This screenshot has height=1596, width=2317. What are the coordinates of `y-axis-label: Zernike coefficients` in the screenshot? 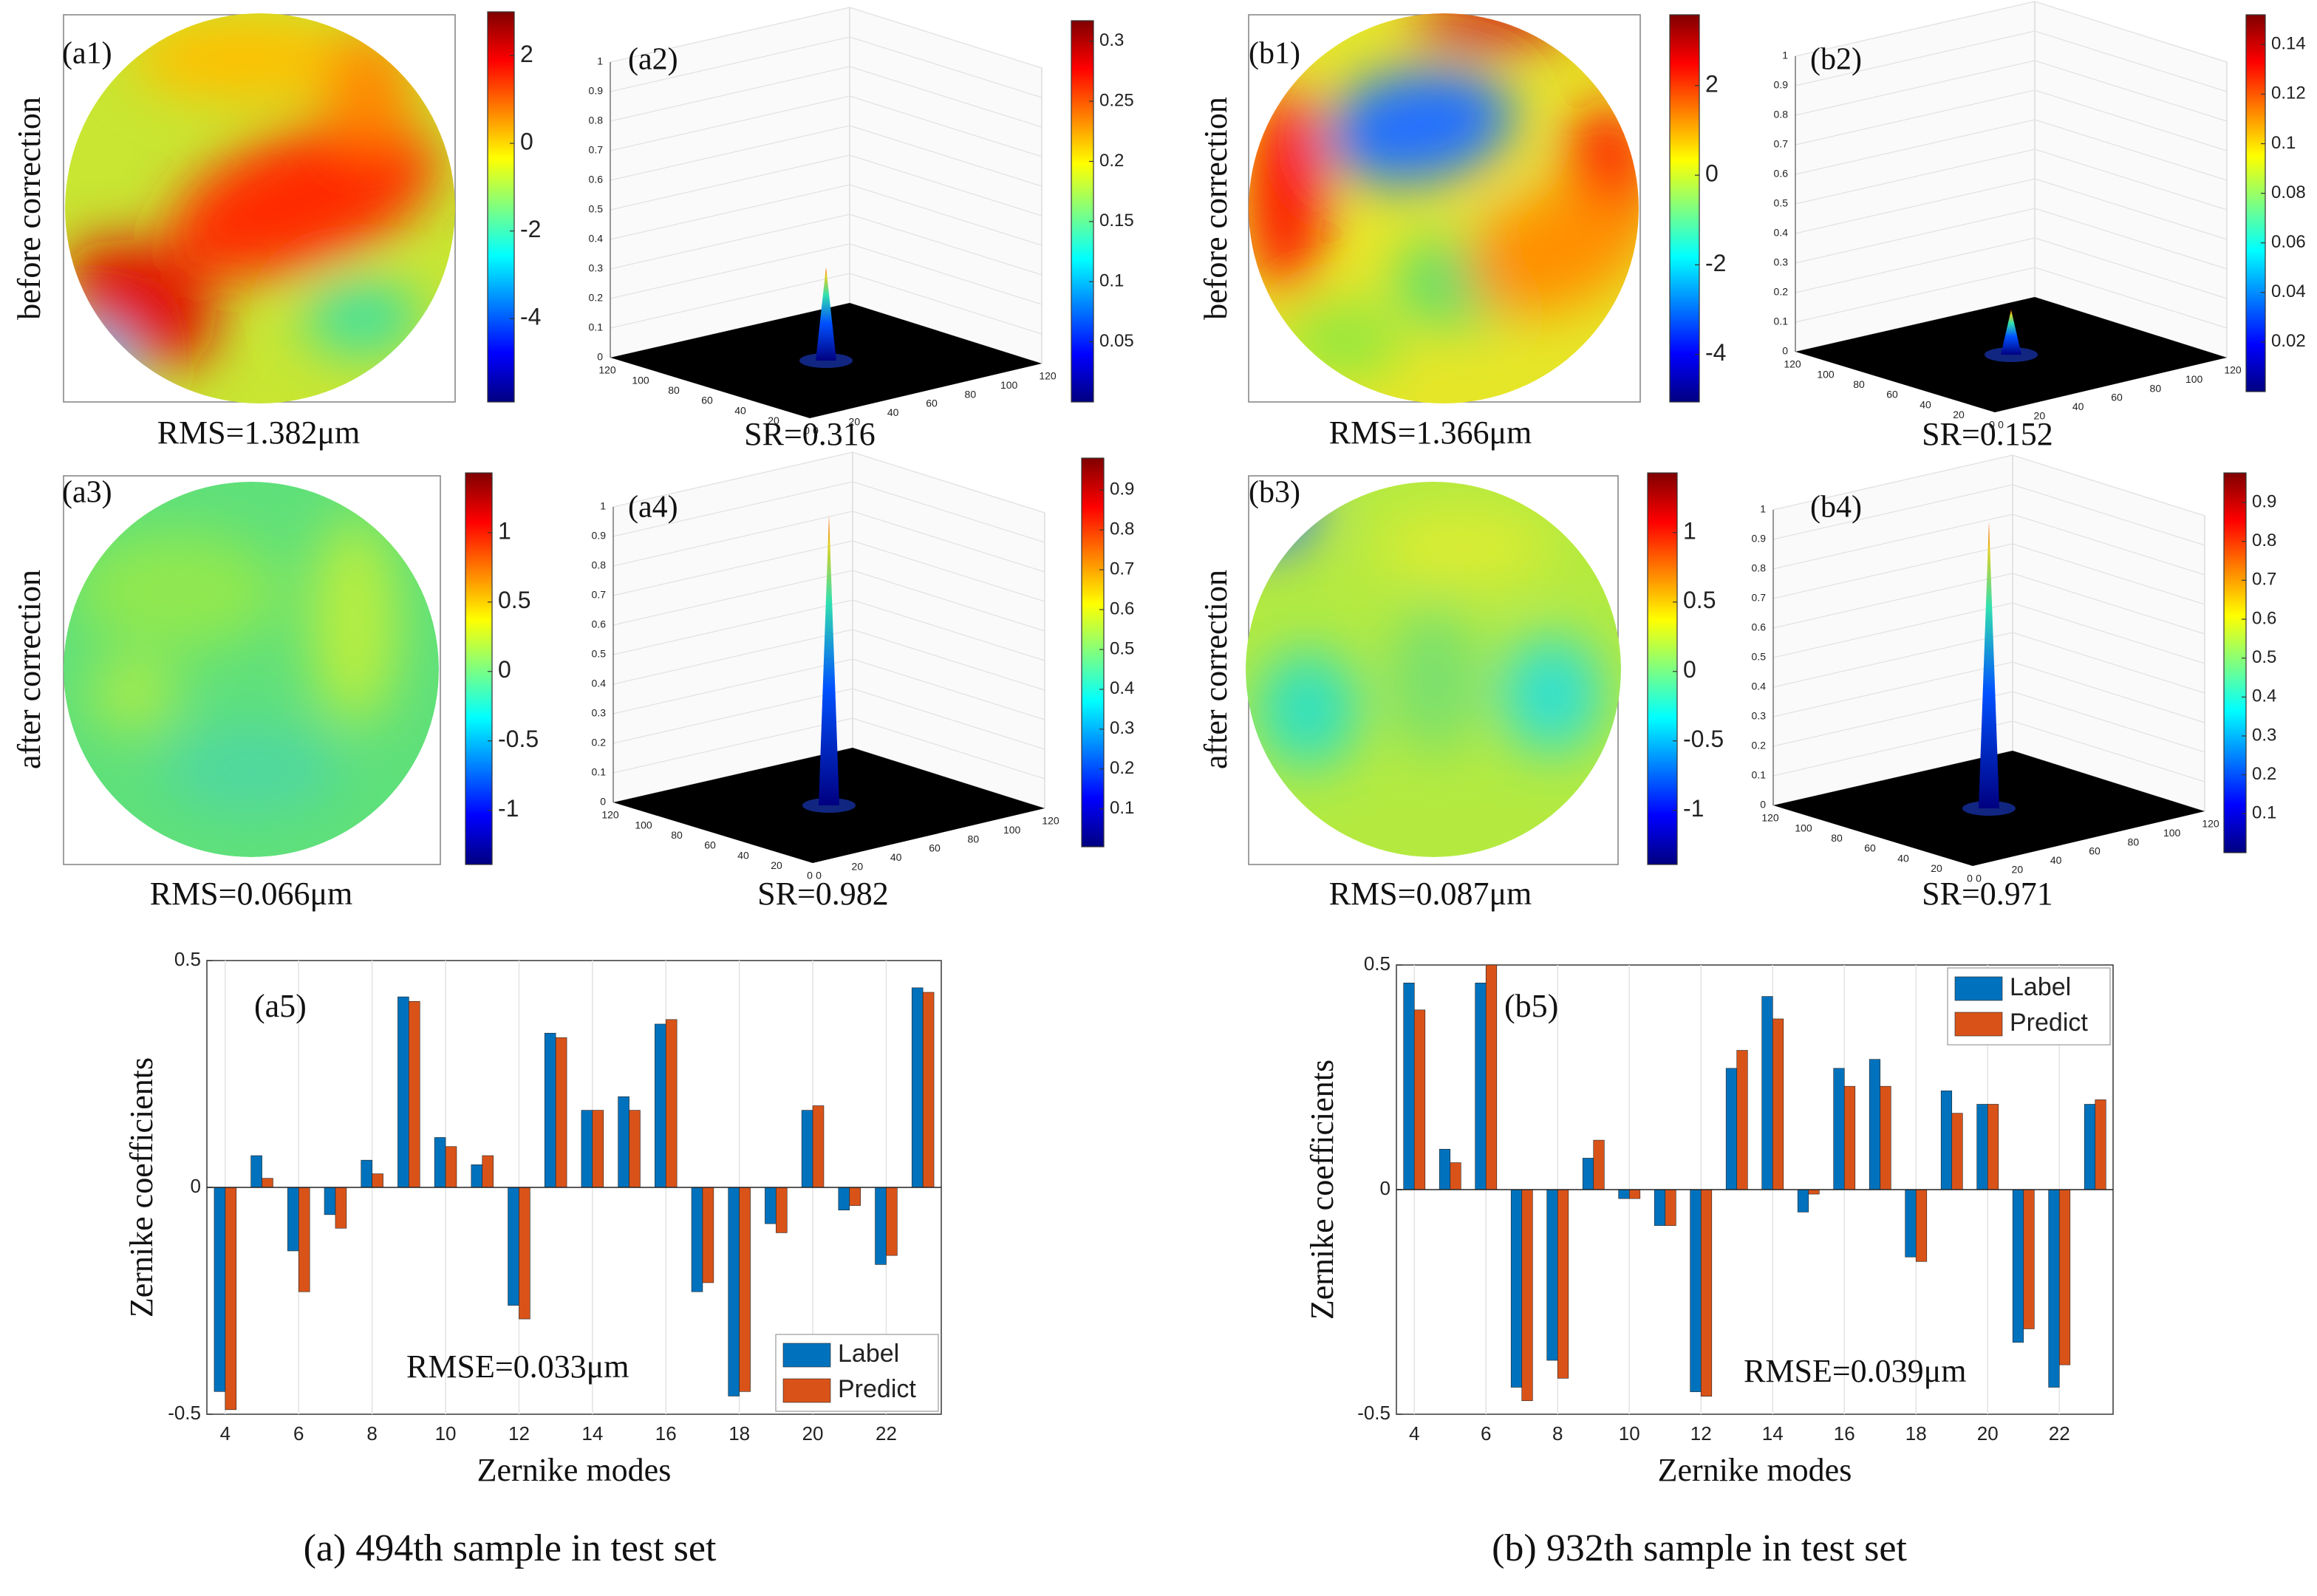 It's located at (1322, 1190).